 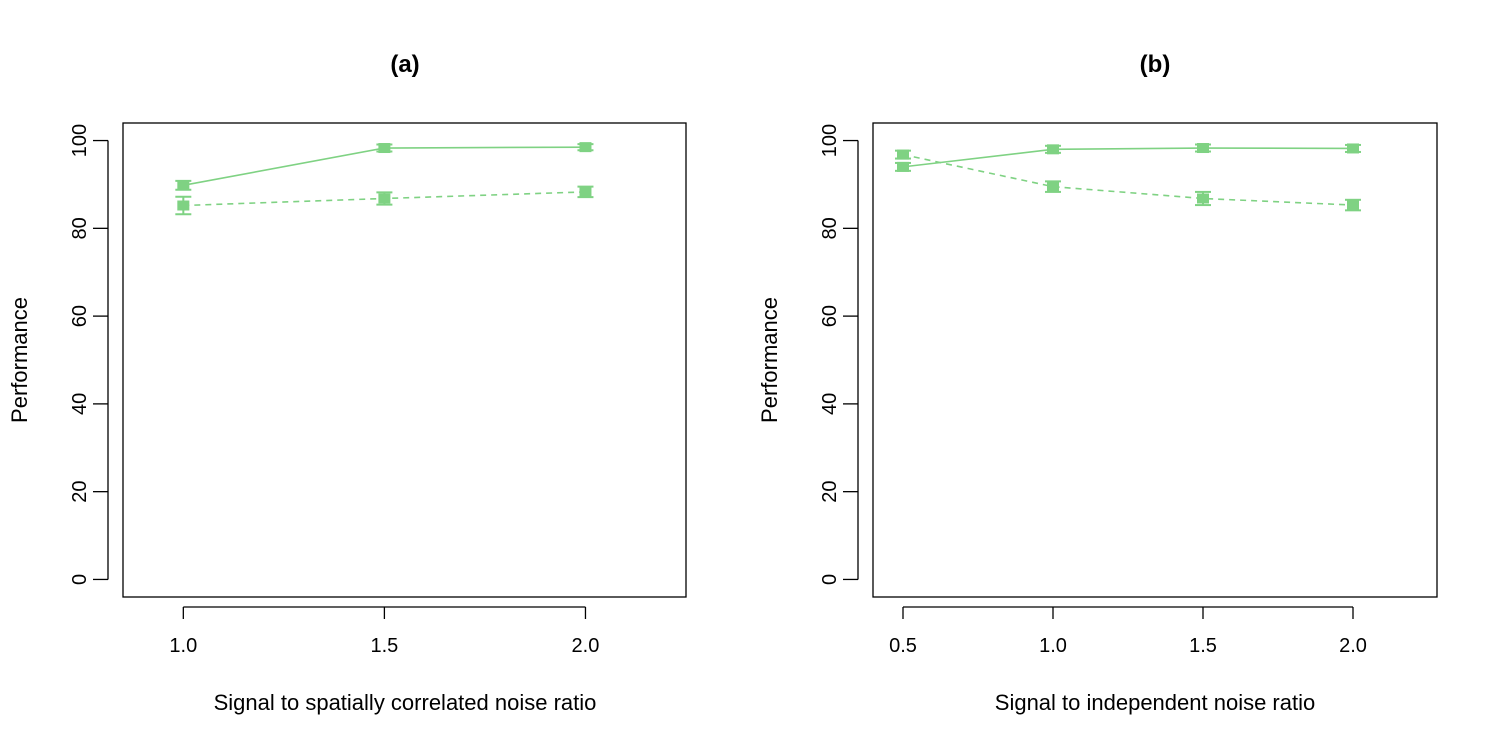 I want to click on x-tick-label: 0.5, so click(x=903, y=646).